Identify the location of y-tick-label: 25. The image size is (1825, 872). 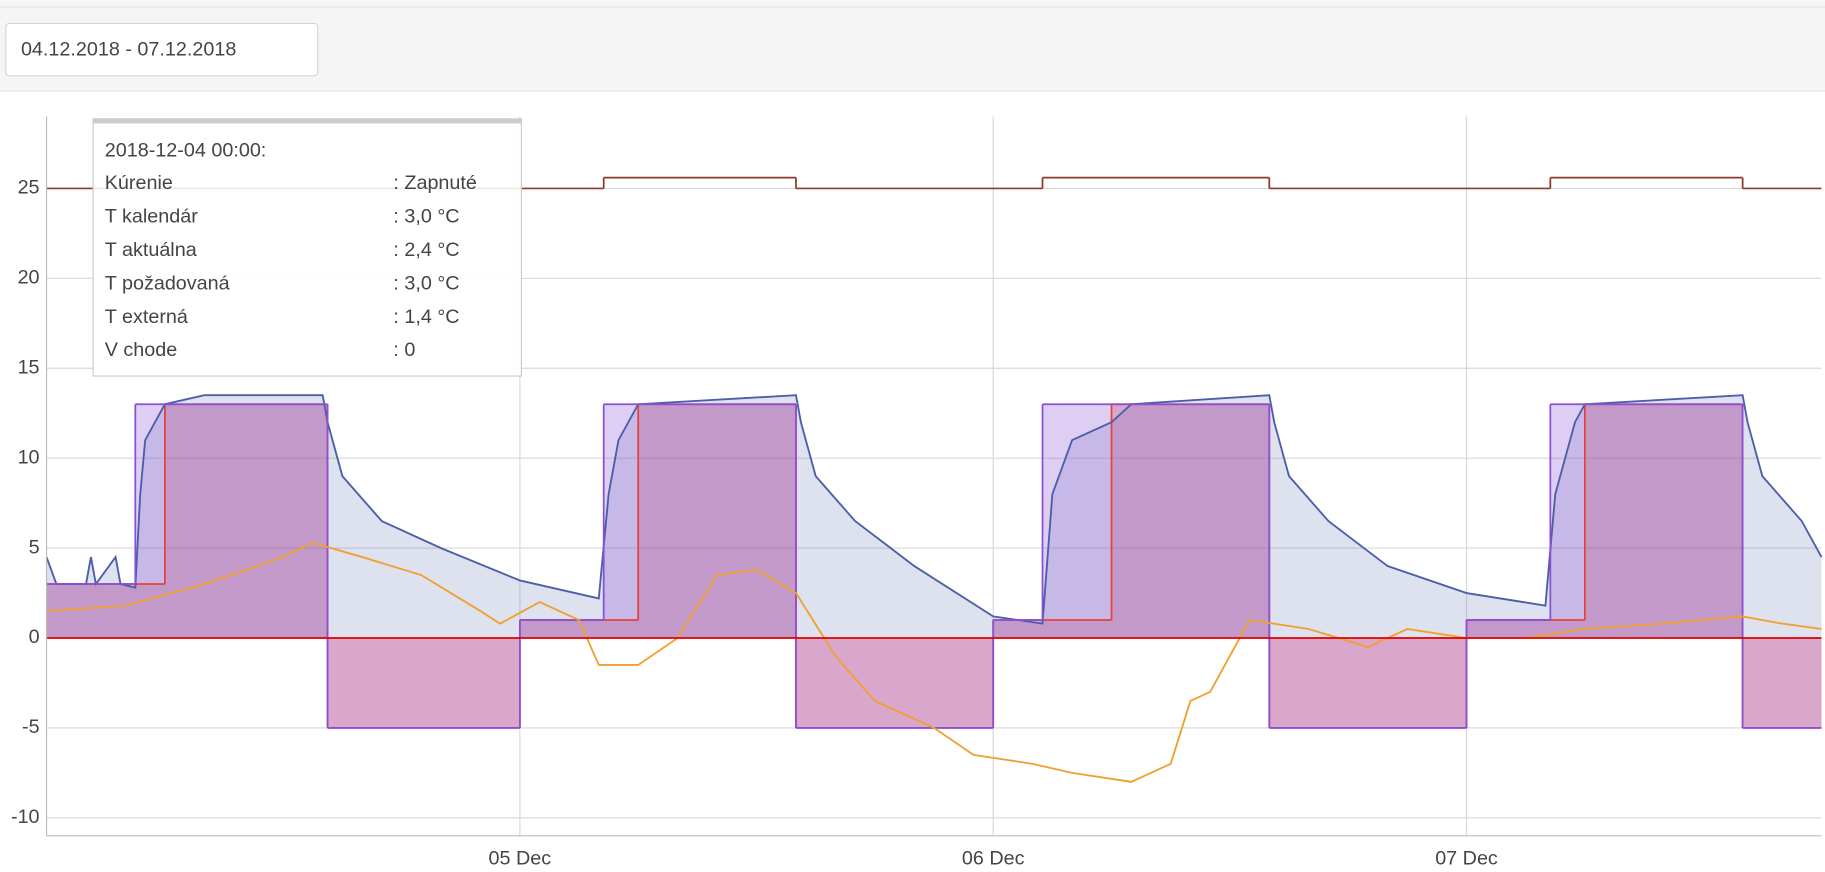
(29, 188).